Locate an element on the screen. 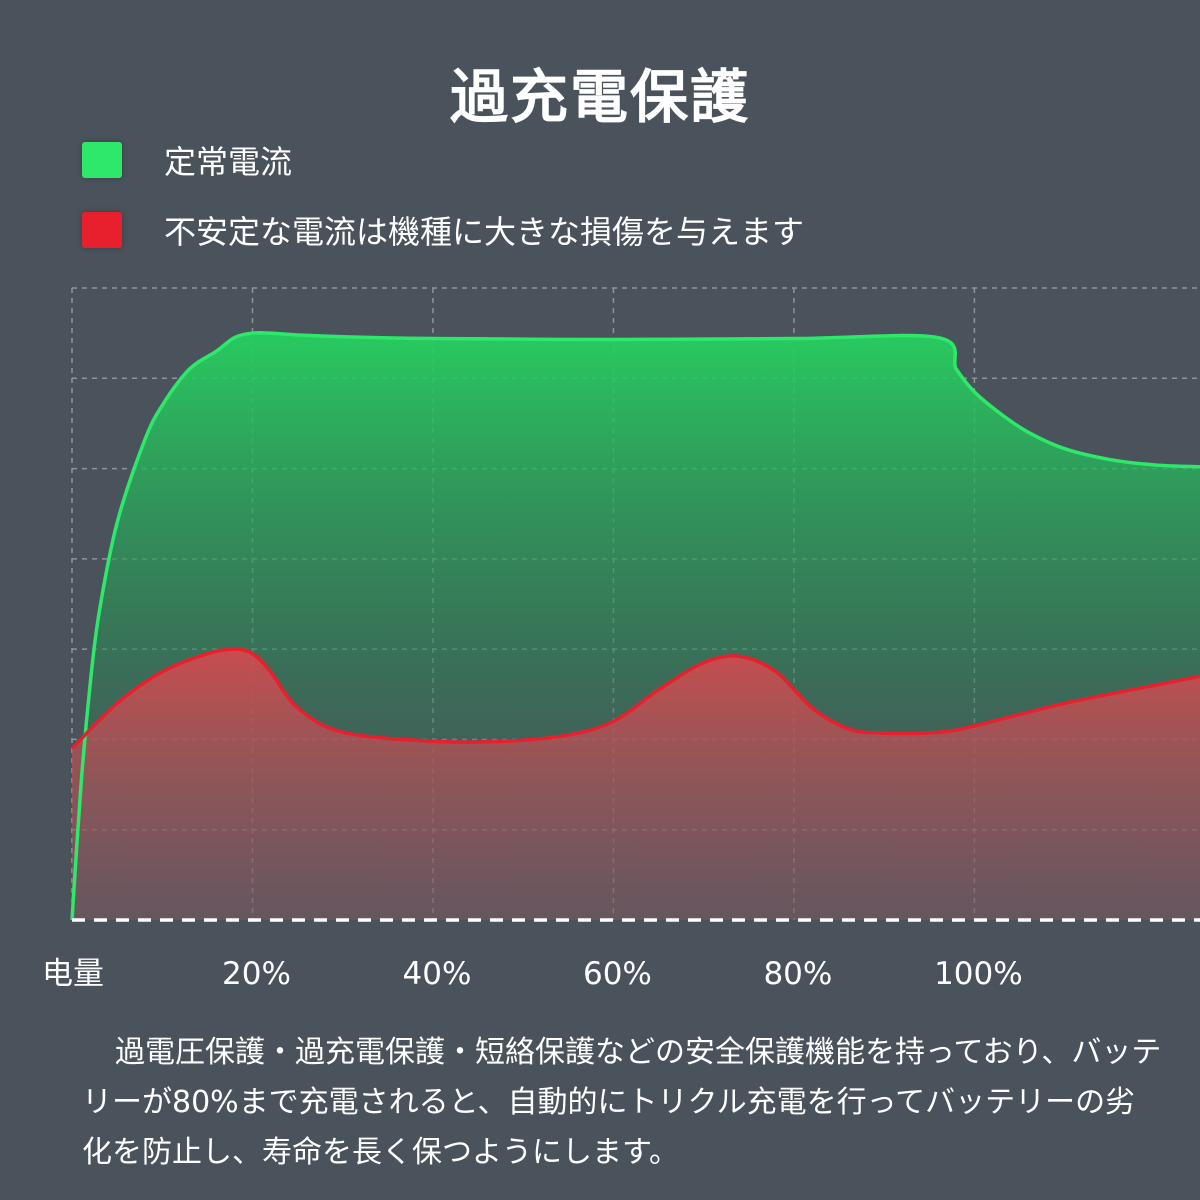 The height and width of the screenshot is (1200, 1200). legend-item-unstable-current: 不安定な電流は機種に大きな損傷を与えます is located at coordinates (443, 230).